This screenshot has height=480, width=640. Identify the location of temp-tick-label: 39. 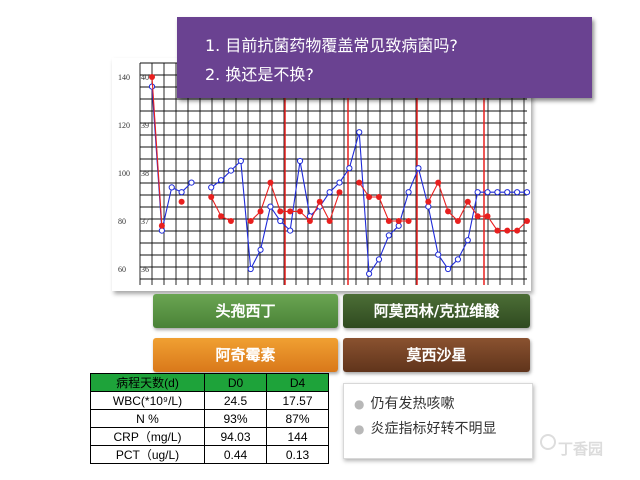
(145, 125).